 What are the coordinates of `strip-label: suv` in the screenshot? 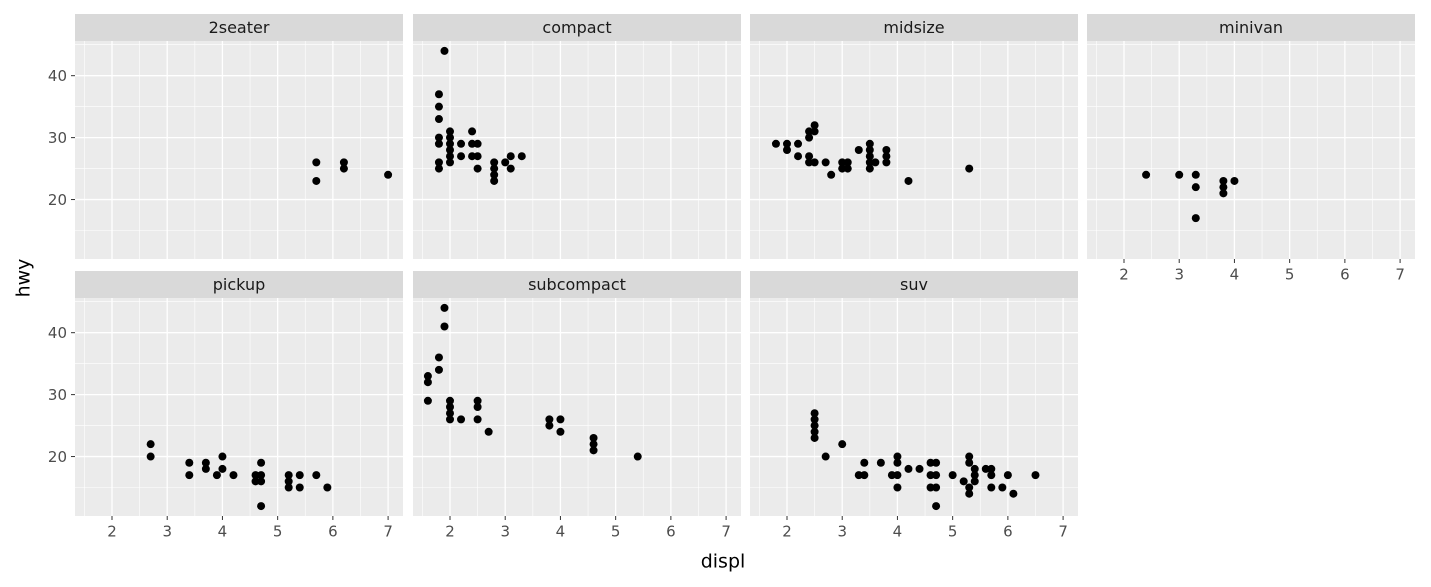 It's located at (914, 284).